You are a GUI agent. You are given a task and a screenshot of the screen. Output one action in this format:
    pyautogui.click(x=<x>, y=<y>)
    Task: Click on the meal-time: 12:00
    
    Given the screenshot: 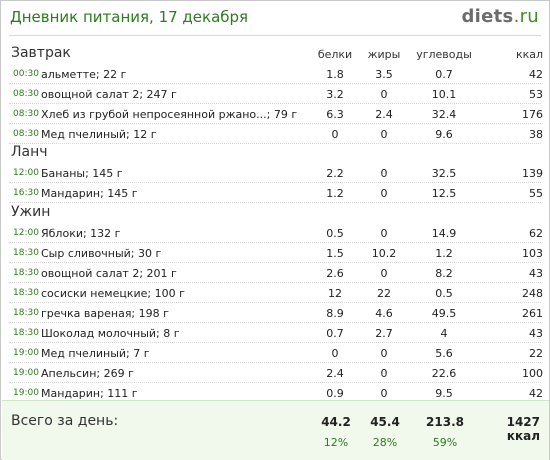 What is the action you would take?
    pyautogui.click(x=26, y=233)
    